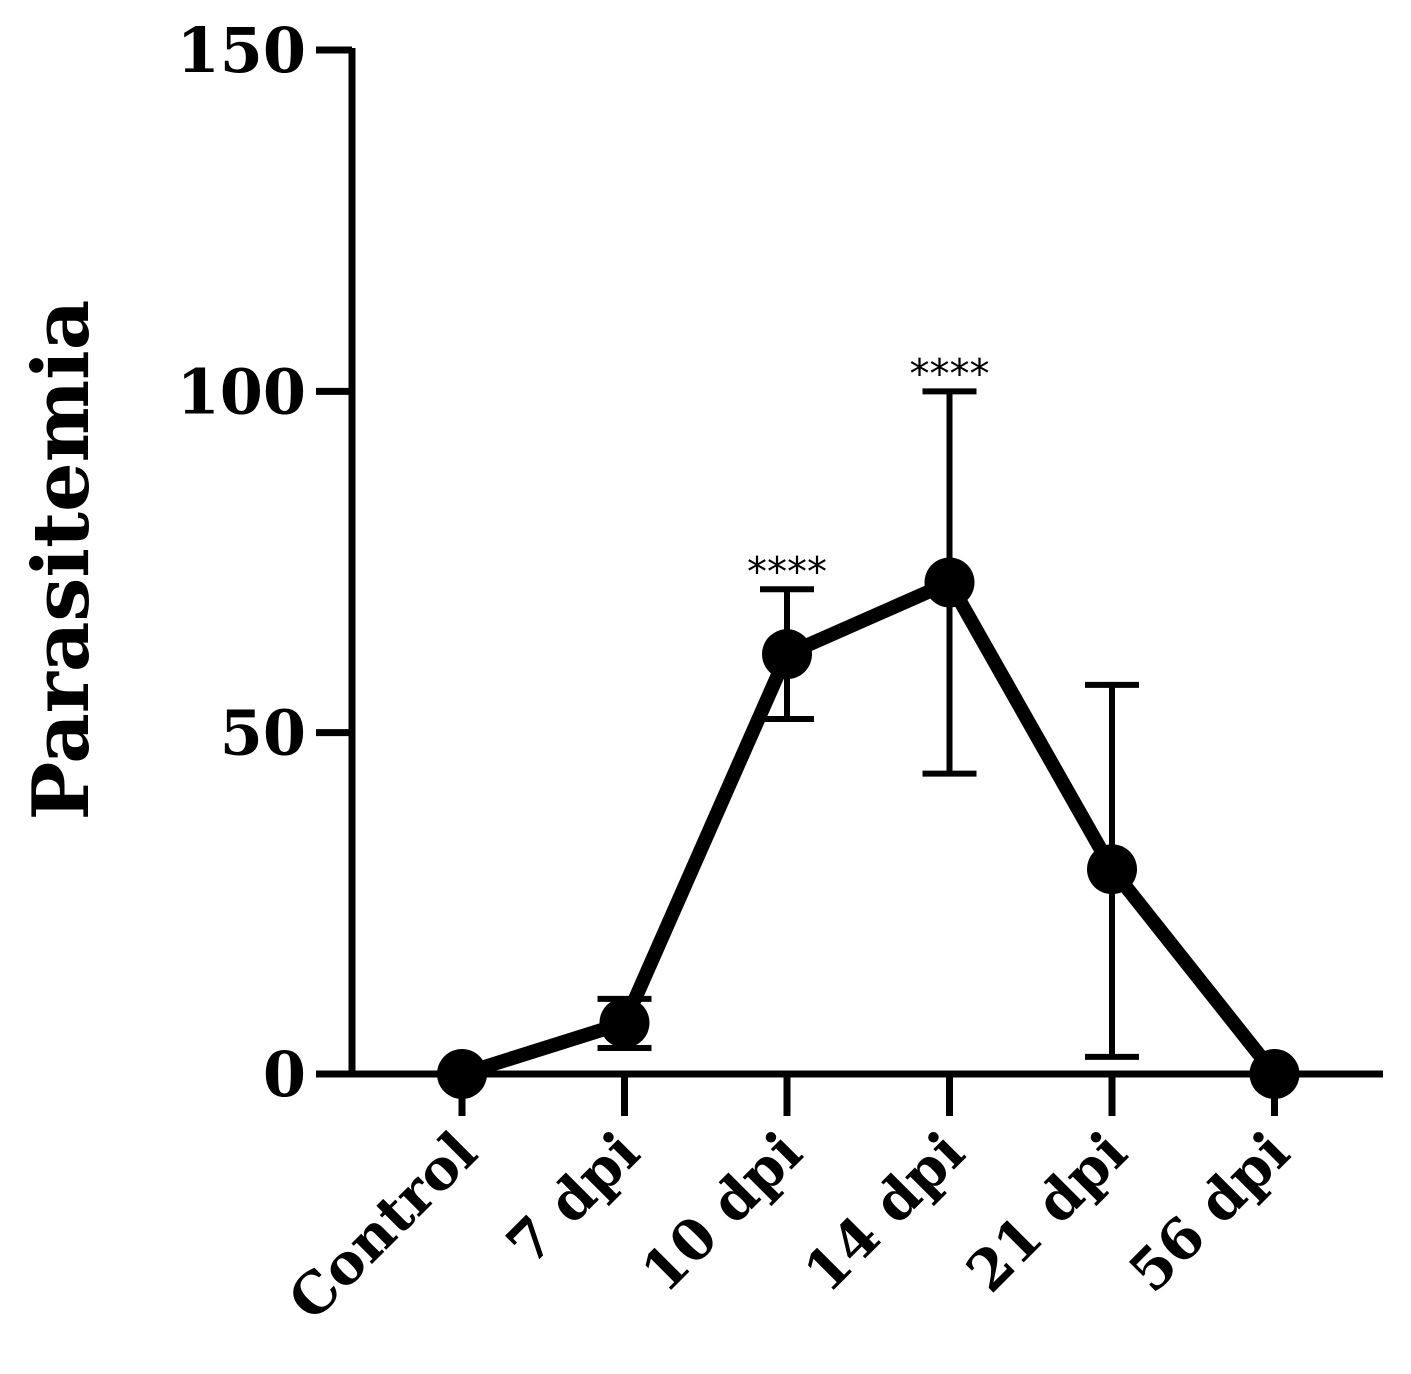 The height and width of the screenshot is (1374, 1411). What do you see at coordinates (241, 50) in the screenshot?
I see `y-tick-label: 150` at bounding box center [241, 50].